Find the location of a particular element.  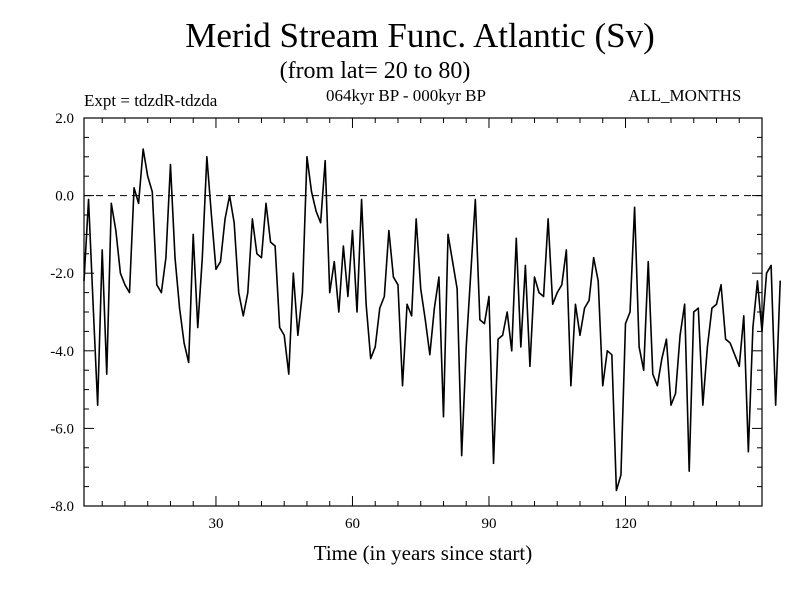

y-tick-label: -4.0 is located at coordinates (62, 352).